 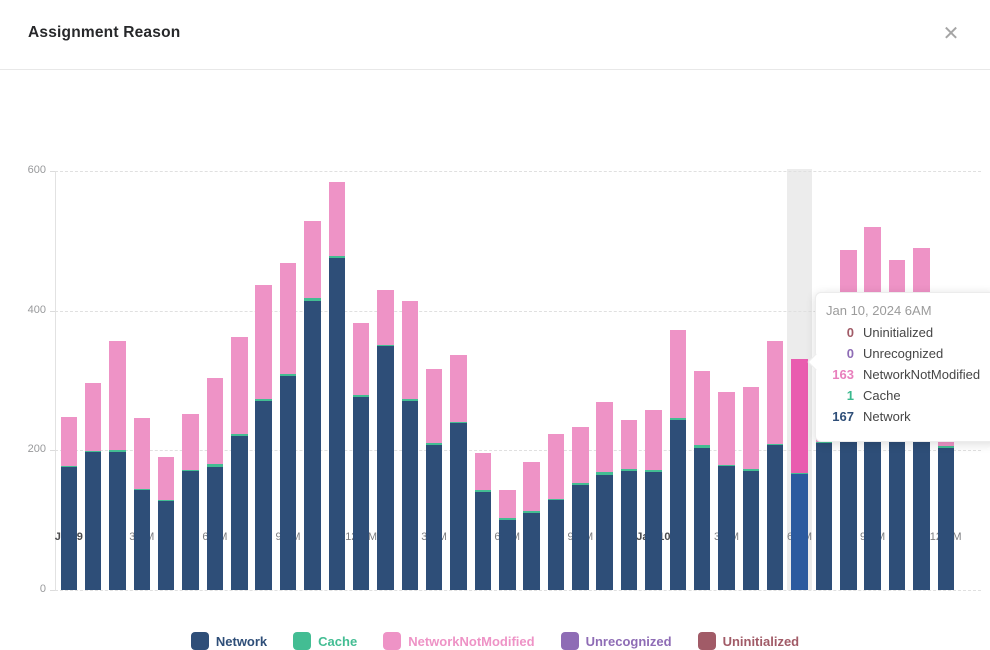 I want to click on legend-item-network: Network, so click(x=228, y=641).